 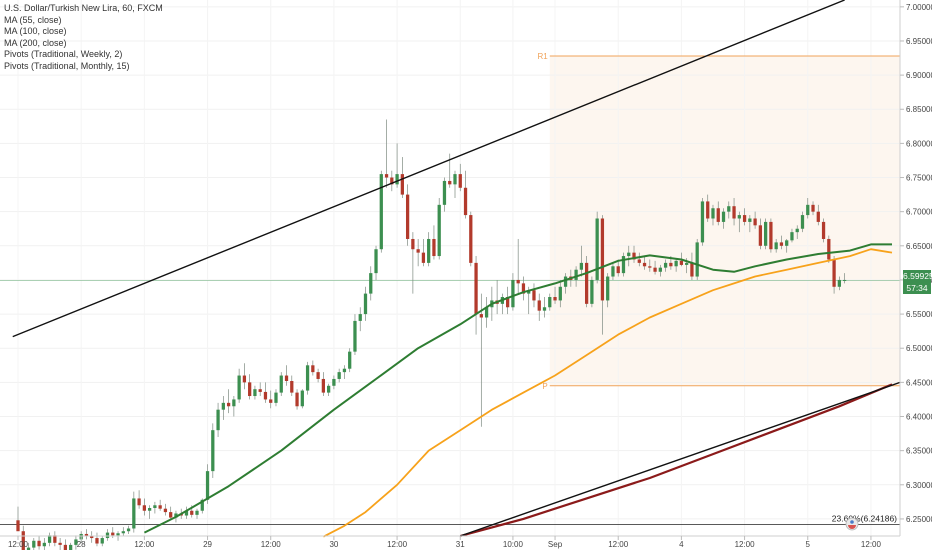 What do you see at coordinates (35, 42) in the screenshot?
I see `legend-ma200: MA (200, close)` at bounding box center [35, 42].